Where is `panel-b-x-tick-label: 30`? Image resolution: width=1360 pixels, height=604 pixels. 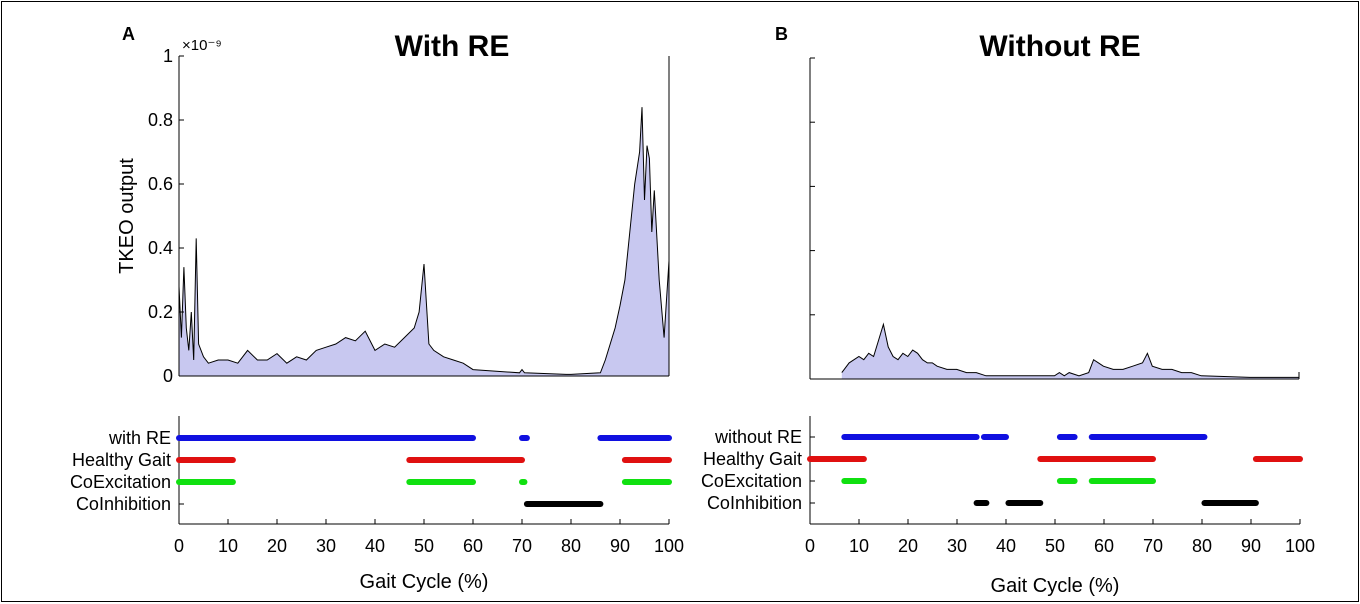
panel-b-x-tick-label: 30 is located at coordinates (957, 546).